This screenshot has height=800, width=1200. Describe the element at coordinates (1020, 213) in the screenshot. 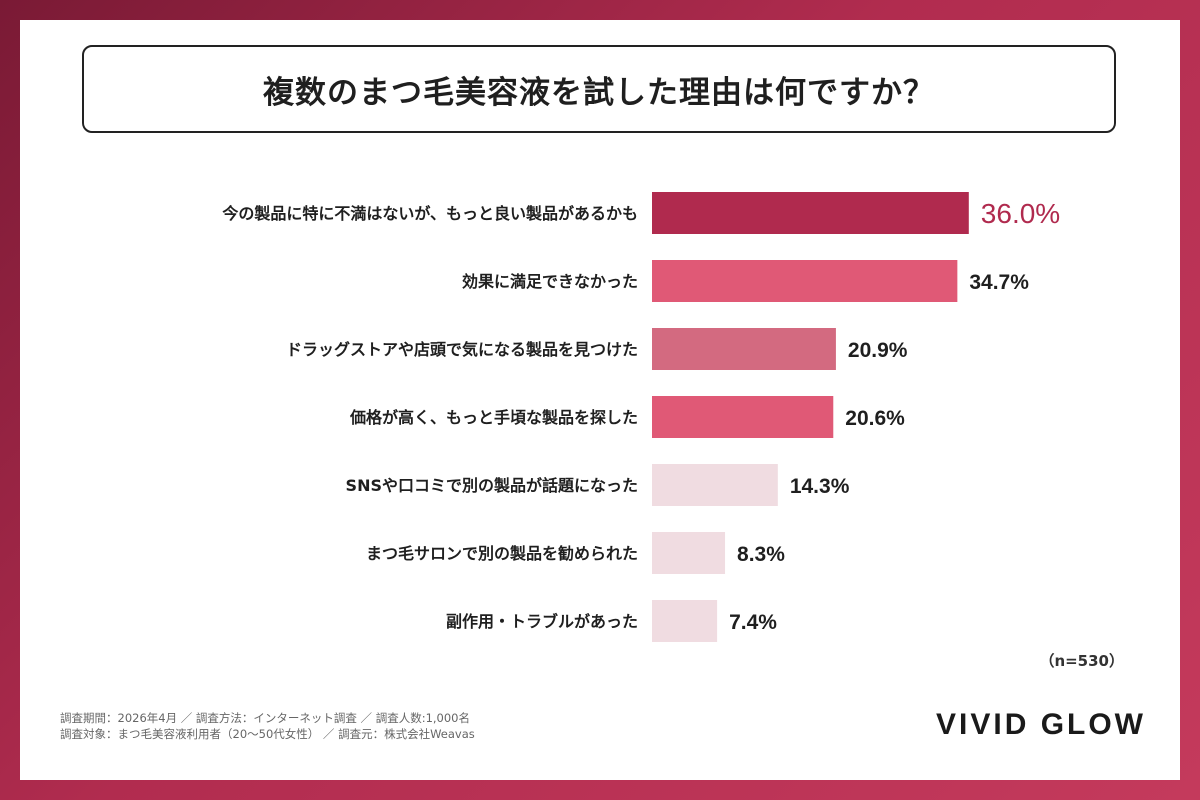

I see `value-label: 36.0%` at that location.